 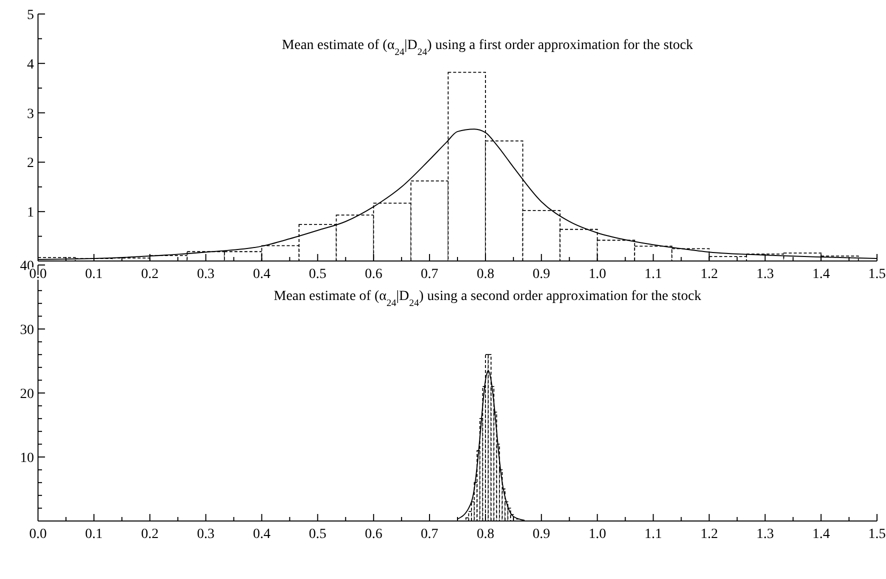 What do you see at coordinates (27, 458) in the screenshot?
I see `y-tick-label: 10` at bounding box center [27, 458].